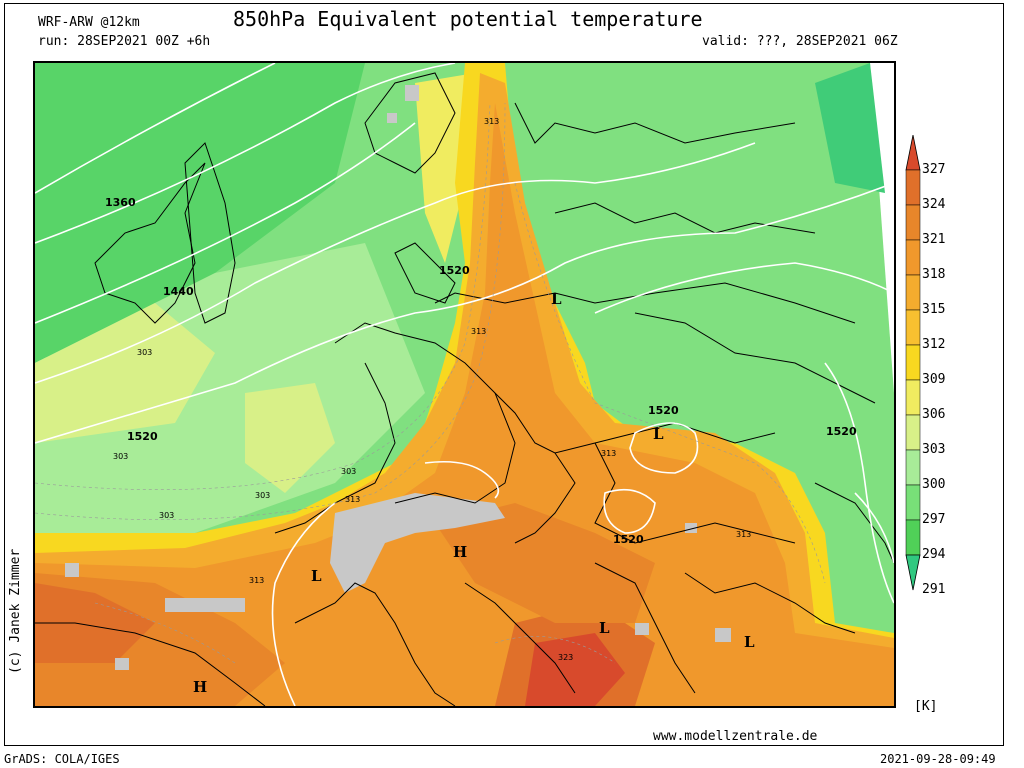 The image size is (1024, 768). I want to click on colorbar-tick-label: 294, so click(934, 554).